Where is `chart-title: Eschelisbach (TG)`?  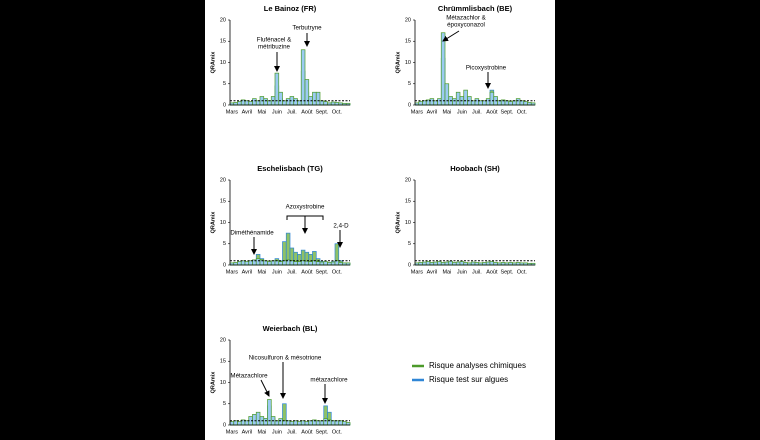
chart-title: Eschelisbach (TG) is located at coordinates (290, 168).